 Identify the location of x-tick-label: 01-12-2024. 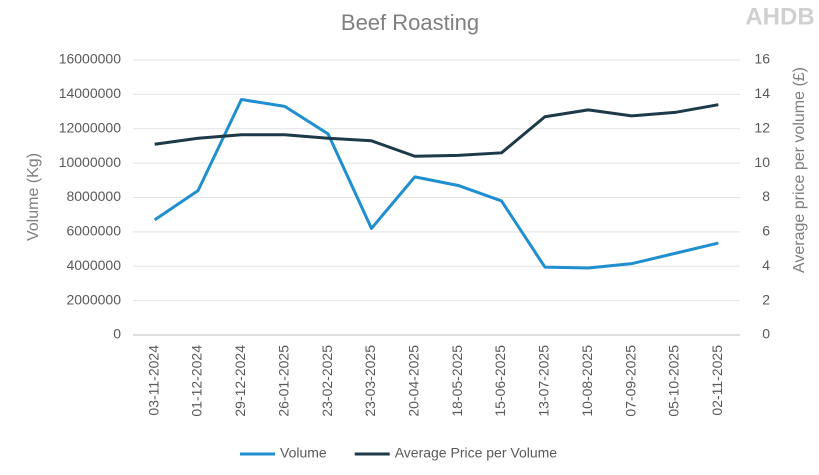
(197, 381).